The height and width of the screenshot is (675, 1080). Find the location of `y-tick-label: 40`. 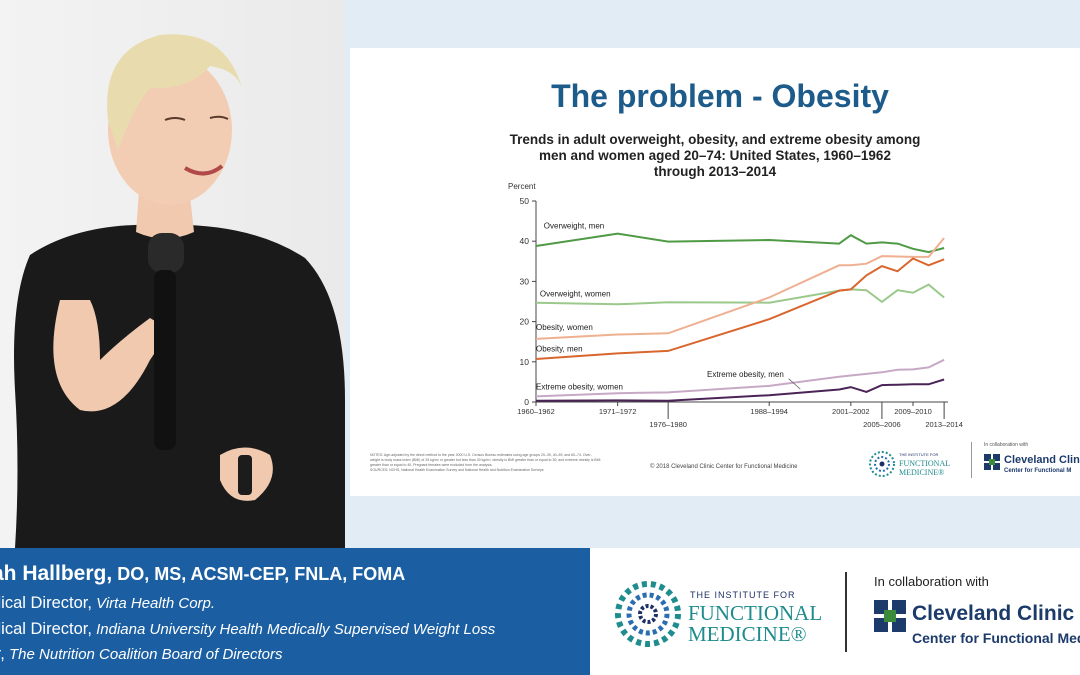

y-tick-label: 40 is located at coordinates (525, 241).